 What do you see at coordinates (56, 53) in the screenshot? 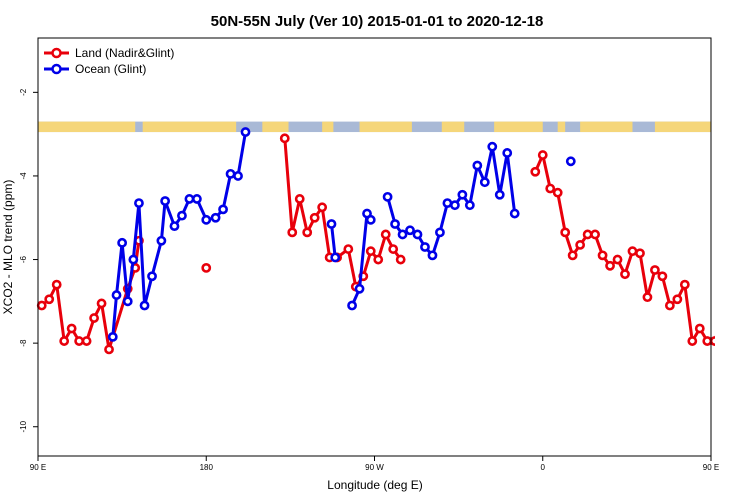
I see `legend-marker-land` at bounding box center [56, 53].